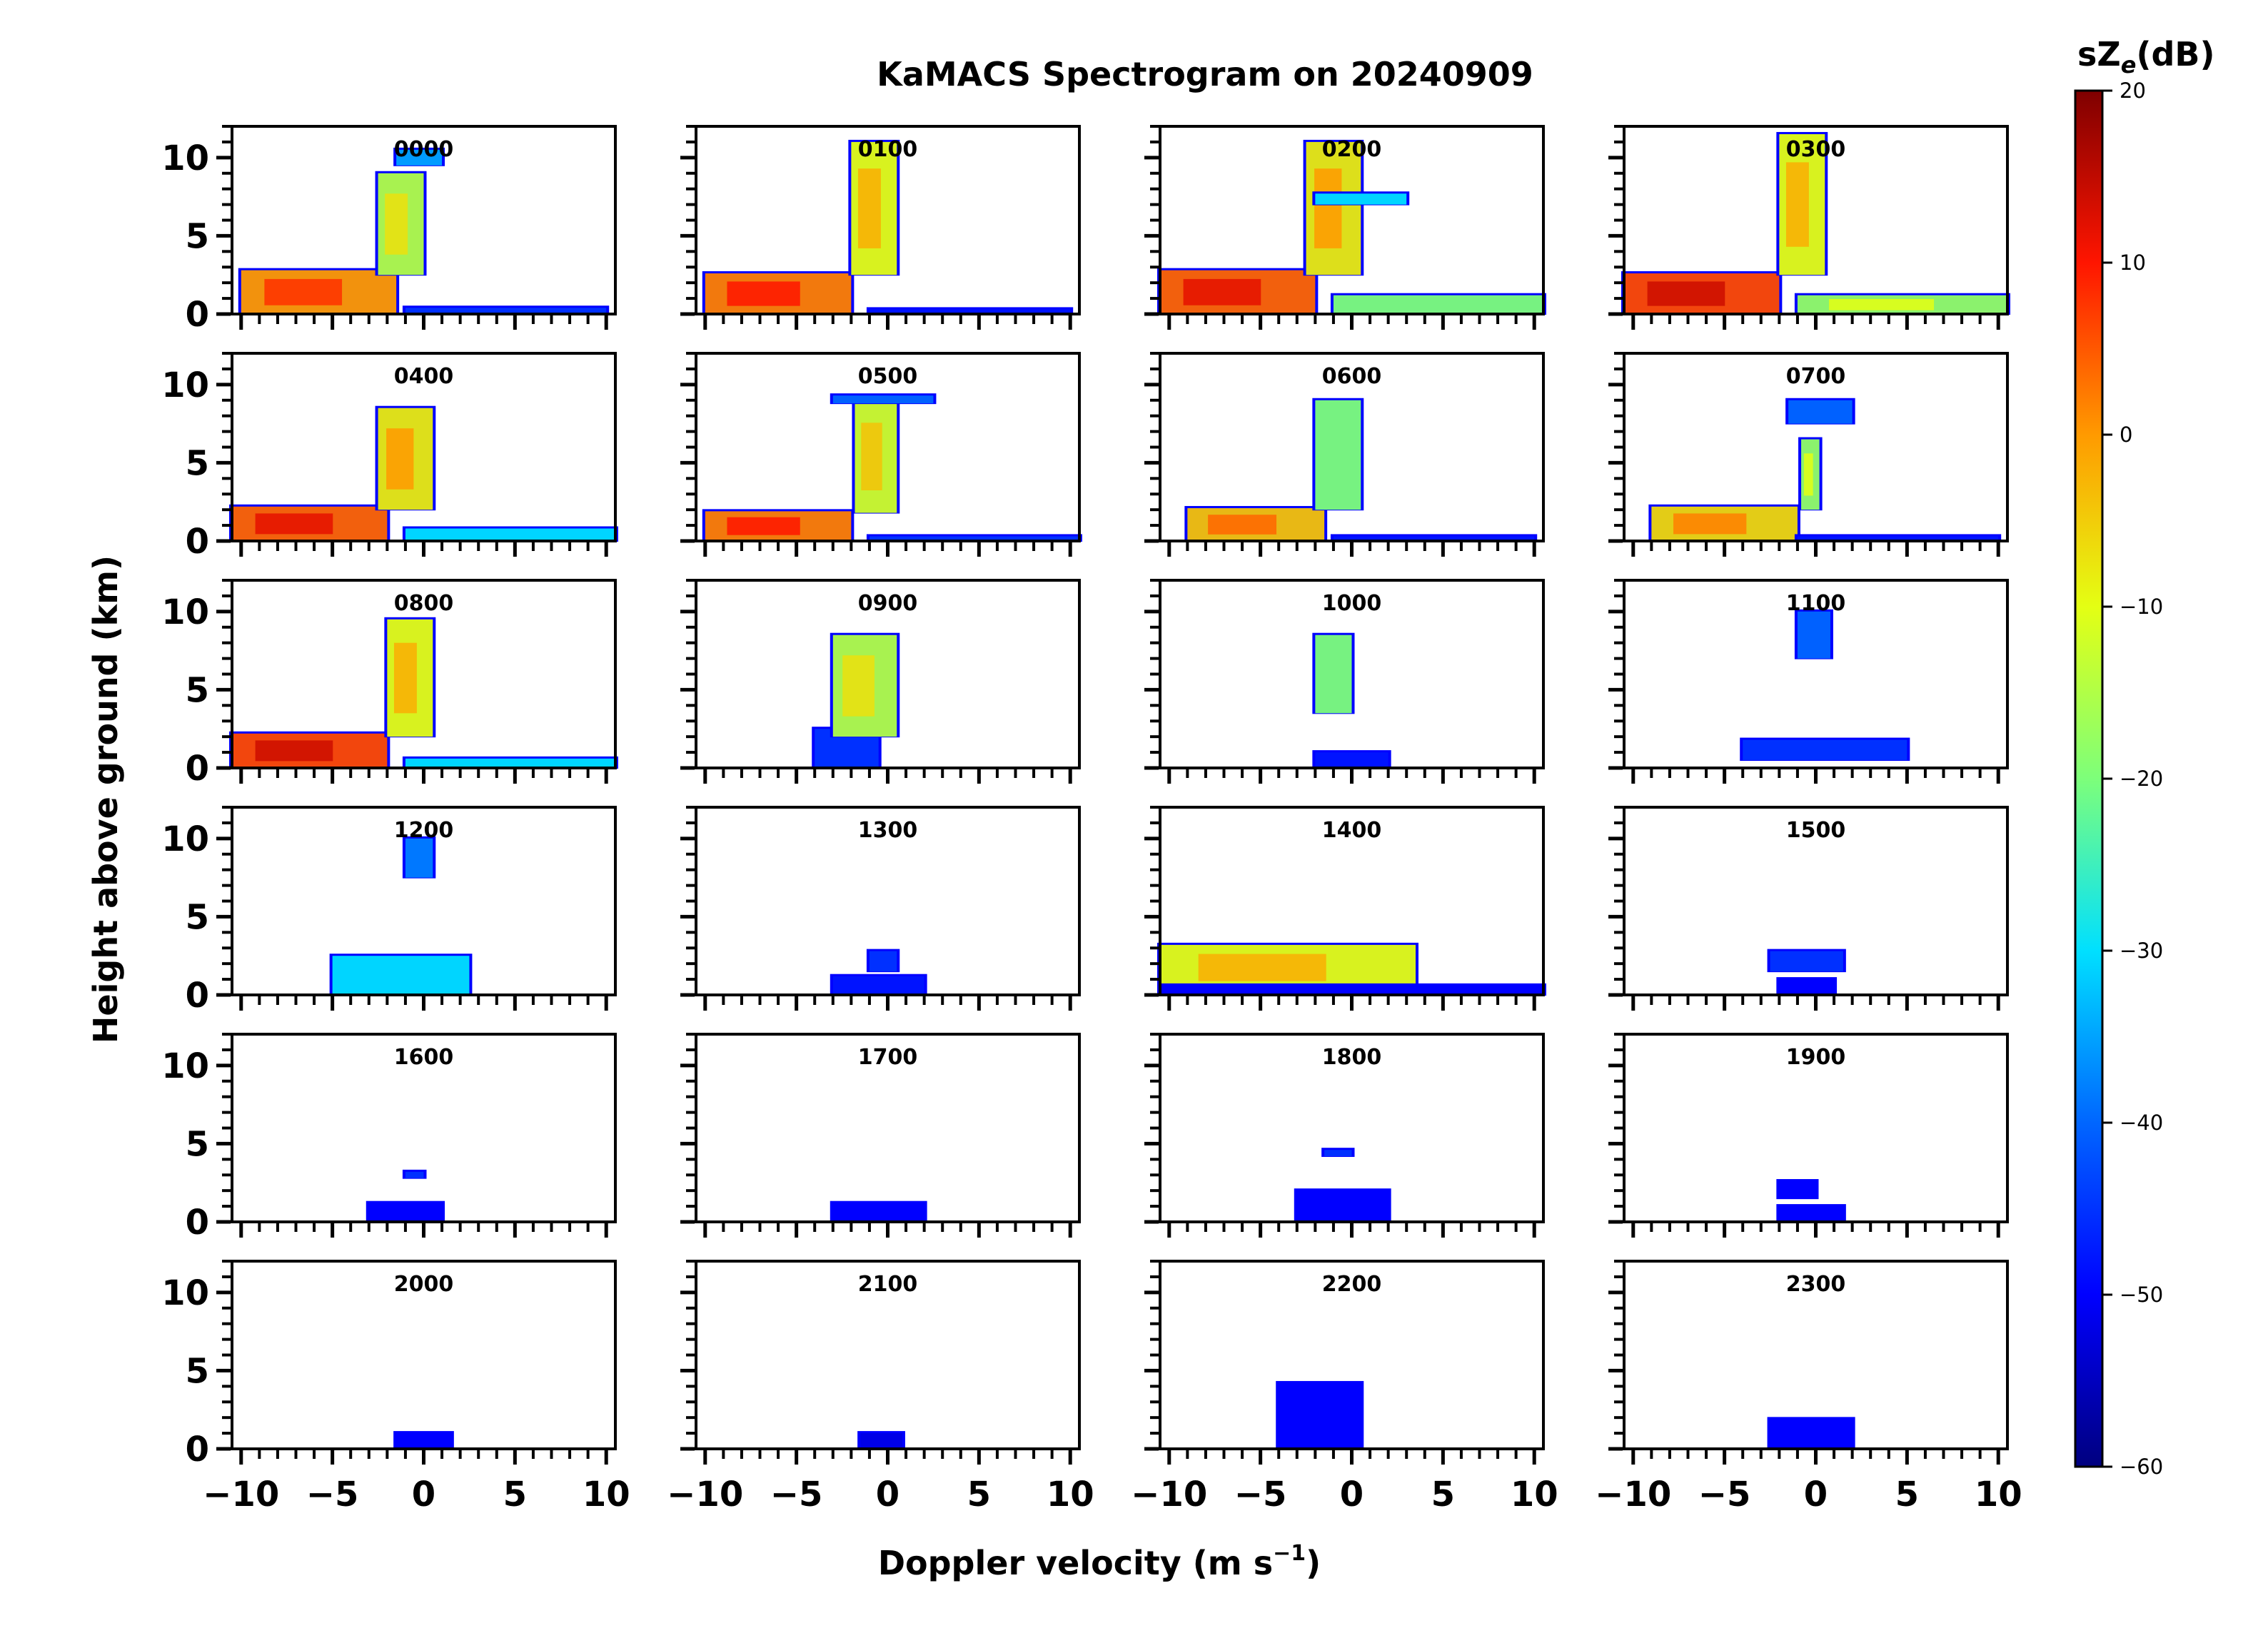 The width and height of the screenshot is (2268, 1628). I want to click on panel-time-label: 0700, so click(1816, 376).